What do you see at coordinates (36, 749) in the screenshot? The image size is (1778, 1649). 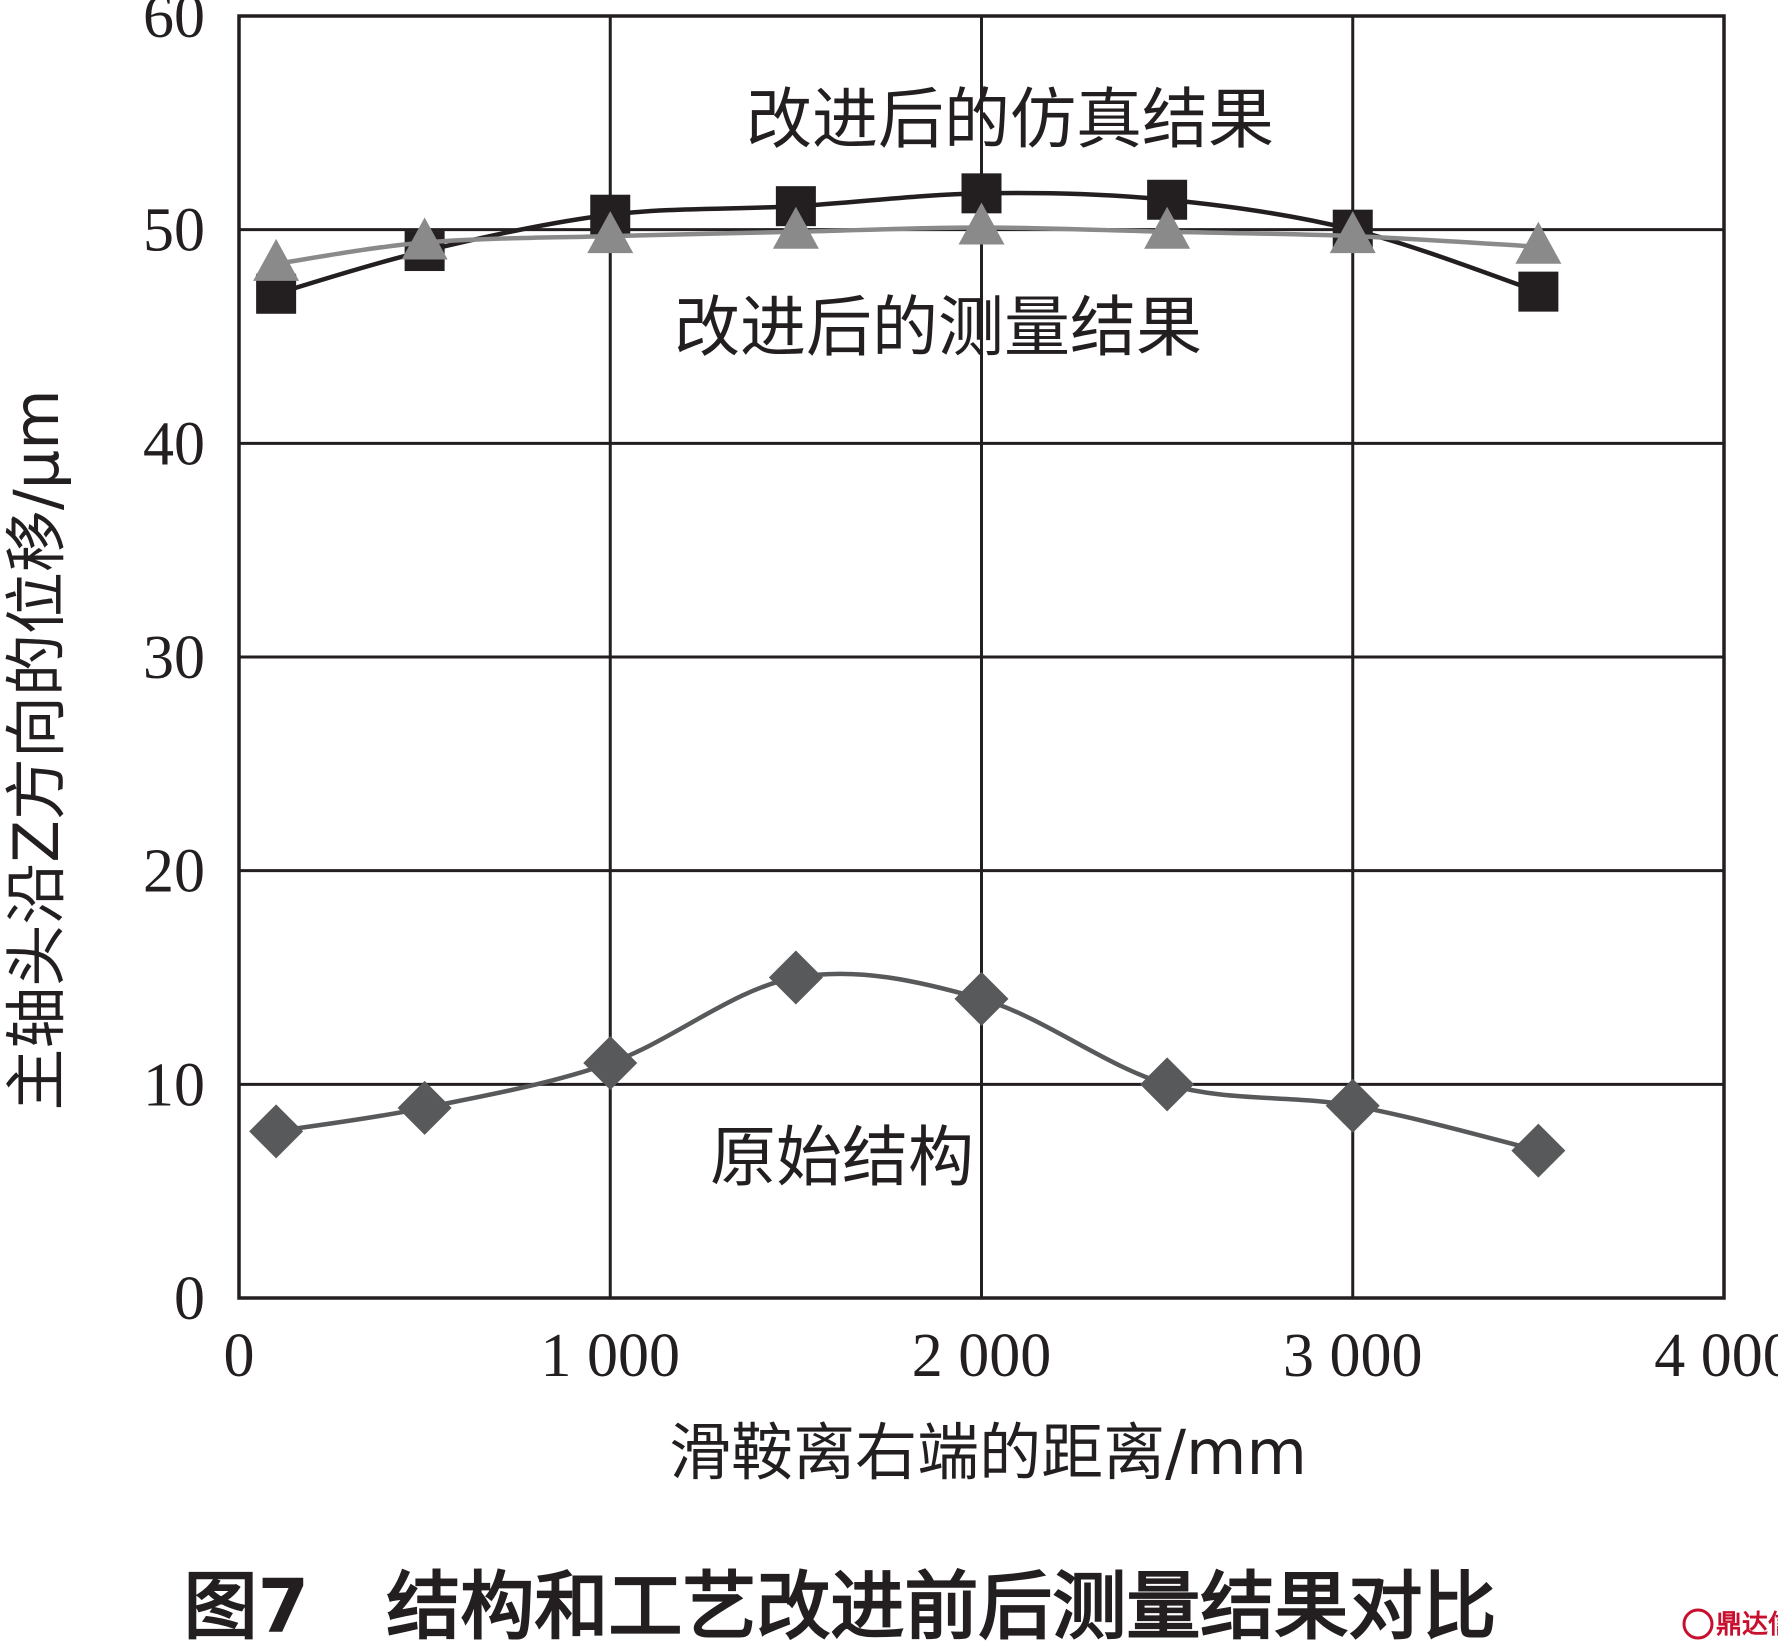 I see `y-axis-label: 主轴头沿Z方向的位移/μm` at bounding box center [36, 749].